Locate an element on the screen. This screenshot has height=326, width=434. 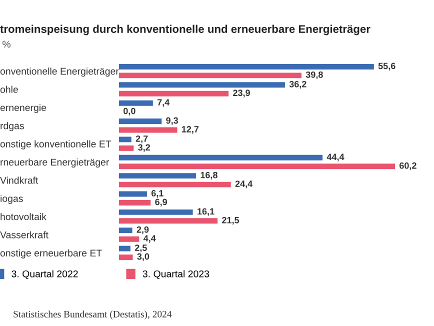
chart-title: tromeinspeisung durch konventionelle und erneuerbare Energieträger is located at coordinates (185, 30).